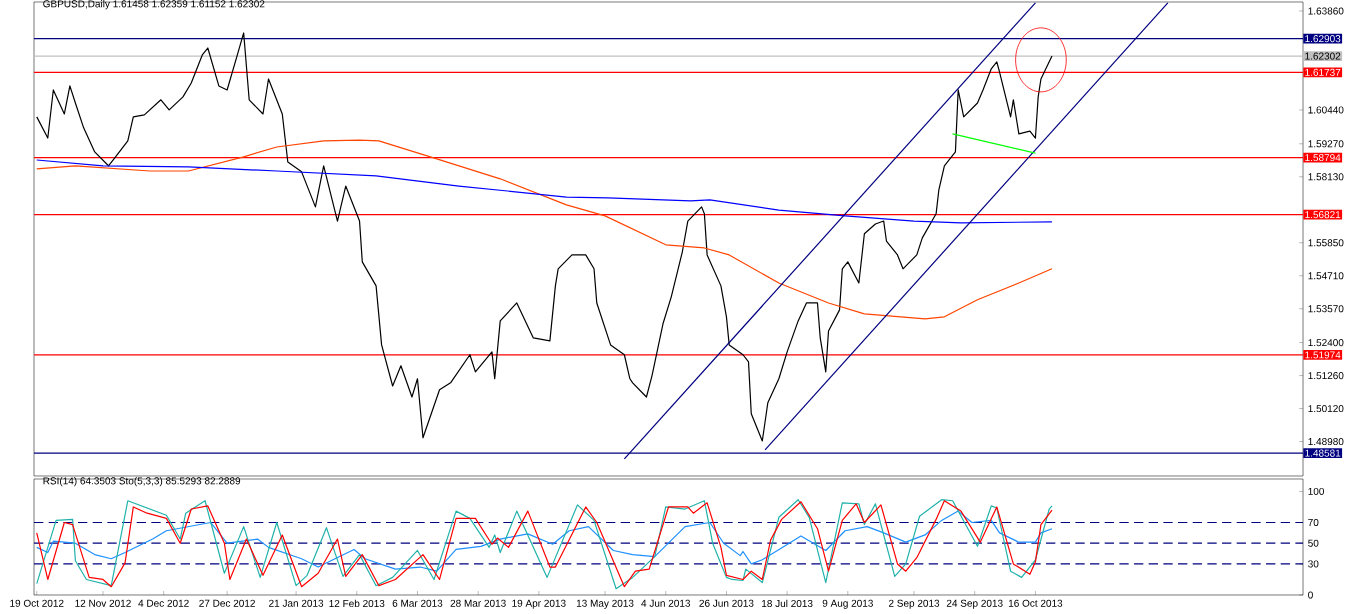 The image size is (1358, 614). I want to click on y-tick-label: 1.55850, so click(1326, 243).